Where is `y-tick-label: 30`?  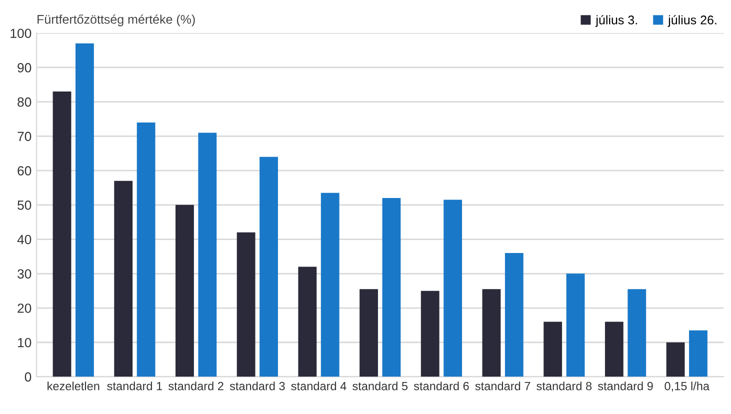
y-tick-label: 30 is located at coordinates (25, 274).